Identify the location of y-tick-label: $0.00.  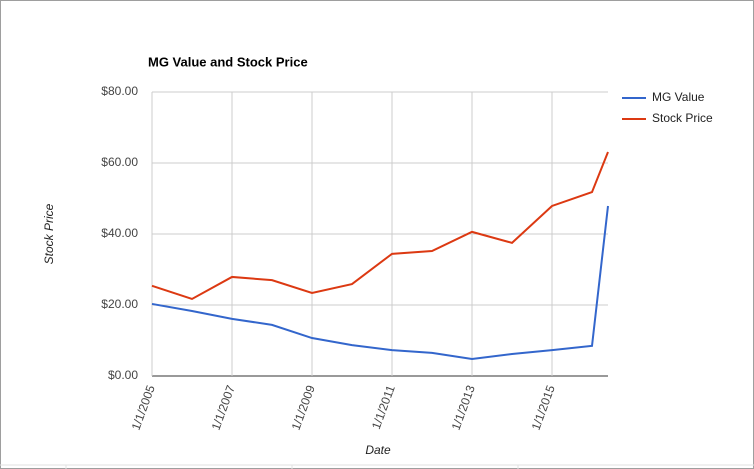
(123, 375).